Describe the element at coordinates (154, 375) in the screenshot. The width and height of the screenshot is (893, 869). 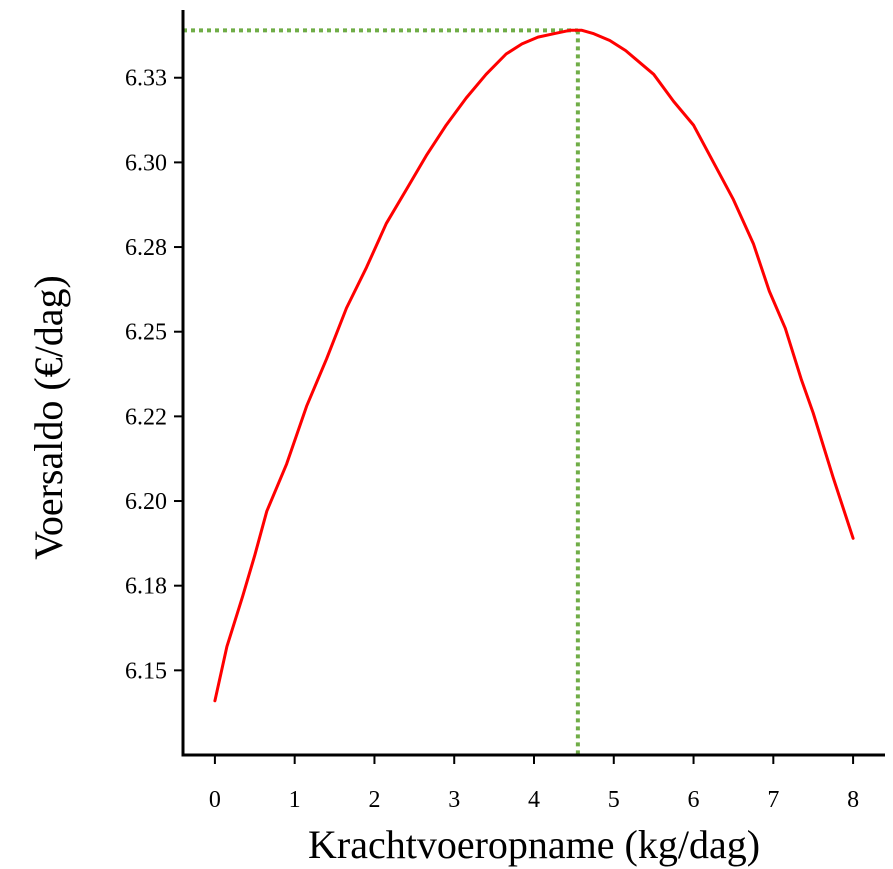
I see `y-axis-ticks: 6.15 6.18 6.20 6.22 6.25 6.28 6.30 6.33` at that location.